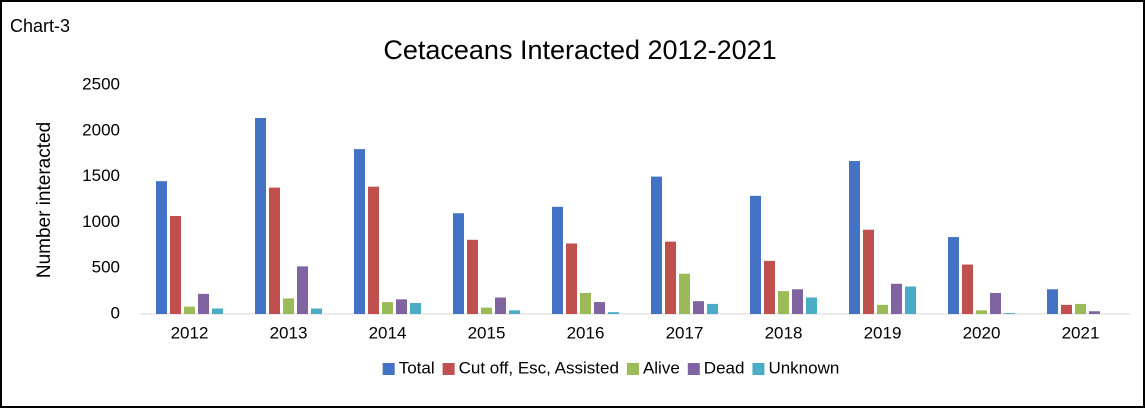  What do you see at coordinates (1081, 332) in the screenshot?
I see `x-tick-label: 2021` at bounding box center [1081, 332].